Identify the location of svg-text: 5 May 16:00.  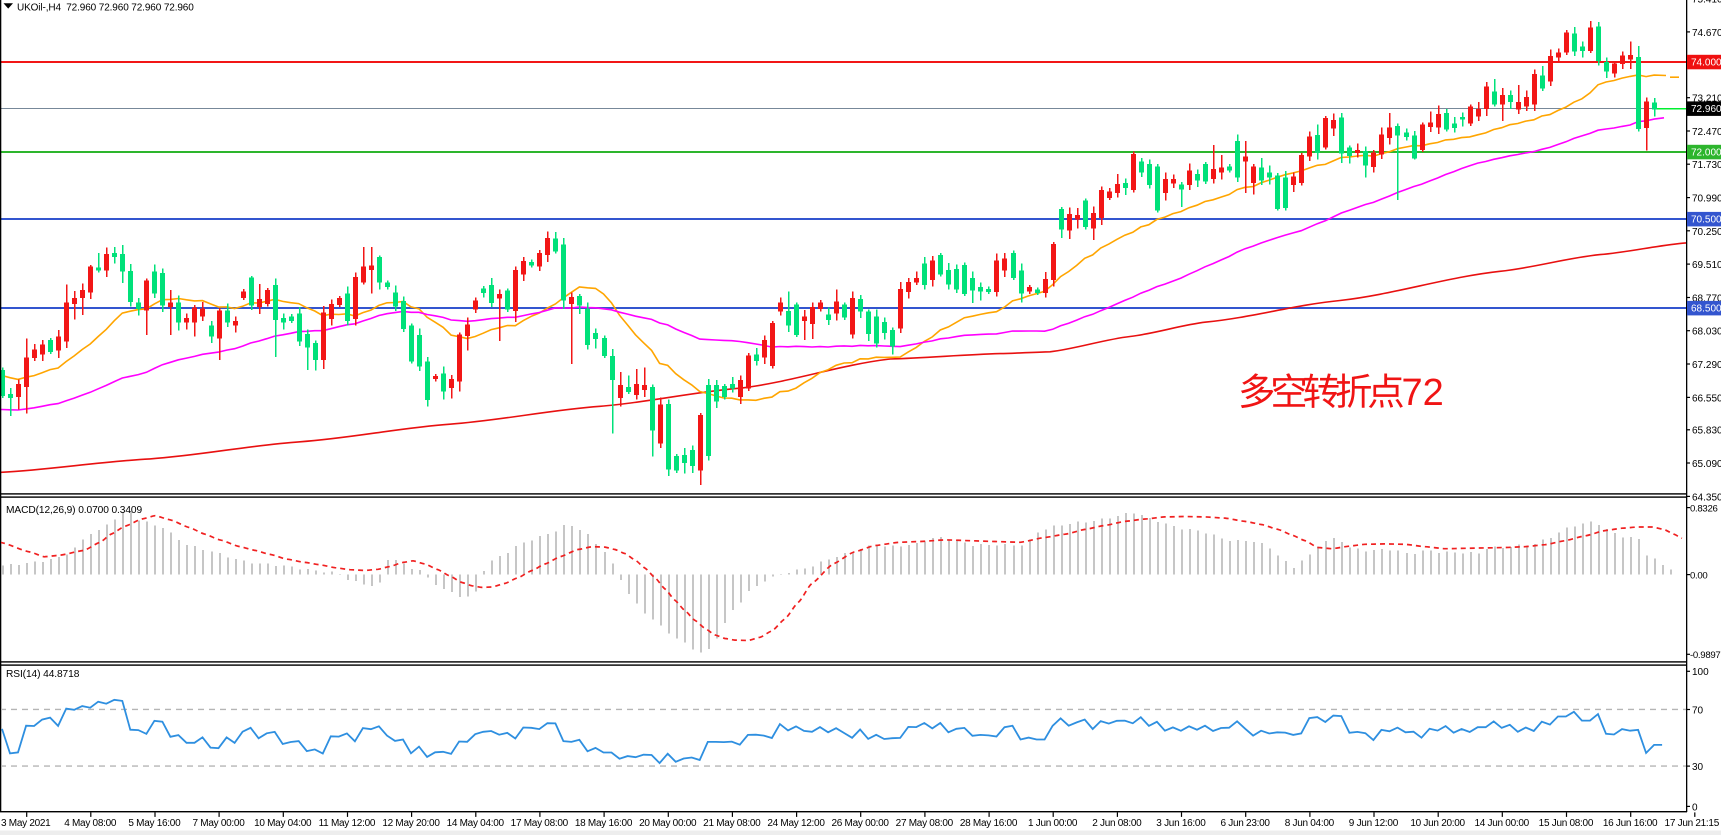
(154, 823).